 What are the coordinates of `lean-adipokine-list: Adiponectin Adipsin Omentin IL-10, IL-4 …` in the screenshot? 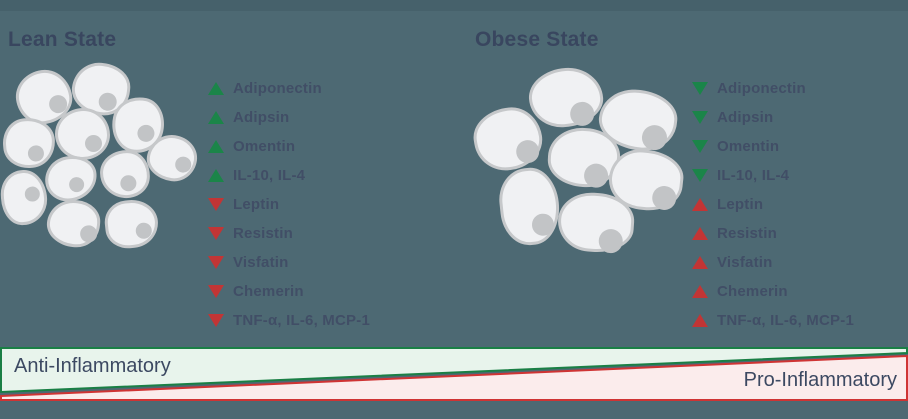 It's located at (289, 204).